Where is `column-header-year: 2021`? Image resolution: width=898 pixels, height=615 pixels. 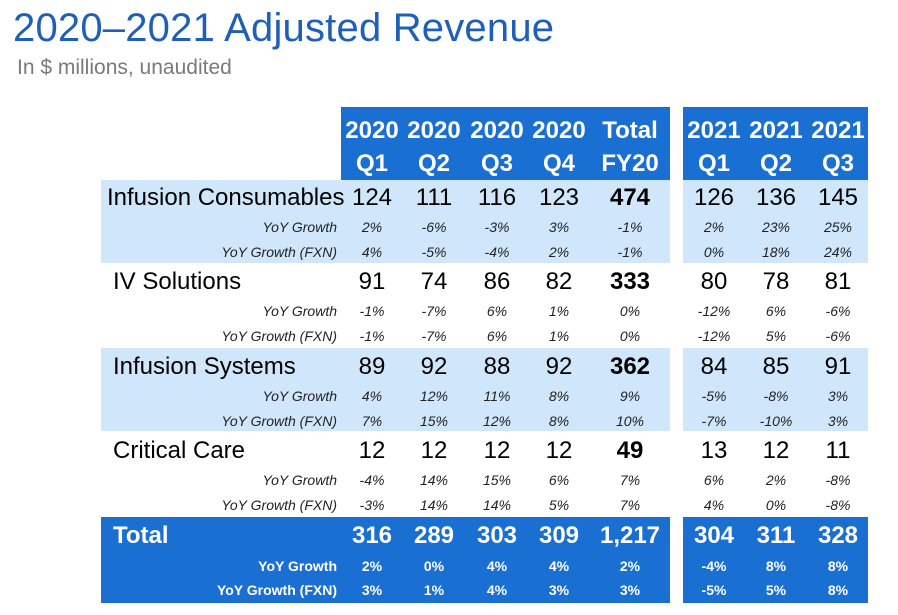
column-header-year: 2021 is located at coordinates (838, 130).